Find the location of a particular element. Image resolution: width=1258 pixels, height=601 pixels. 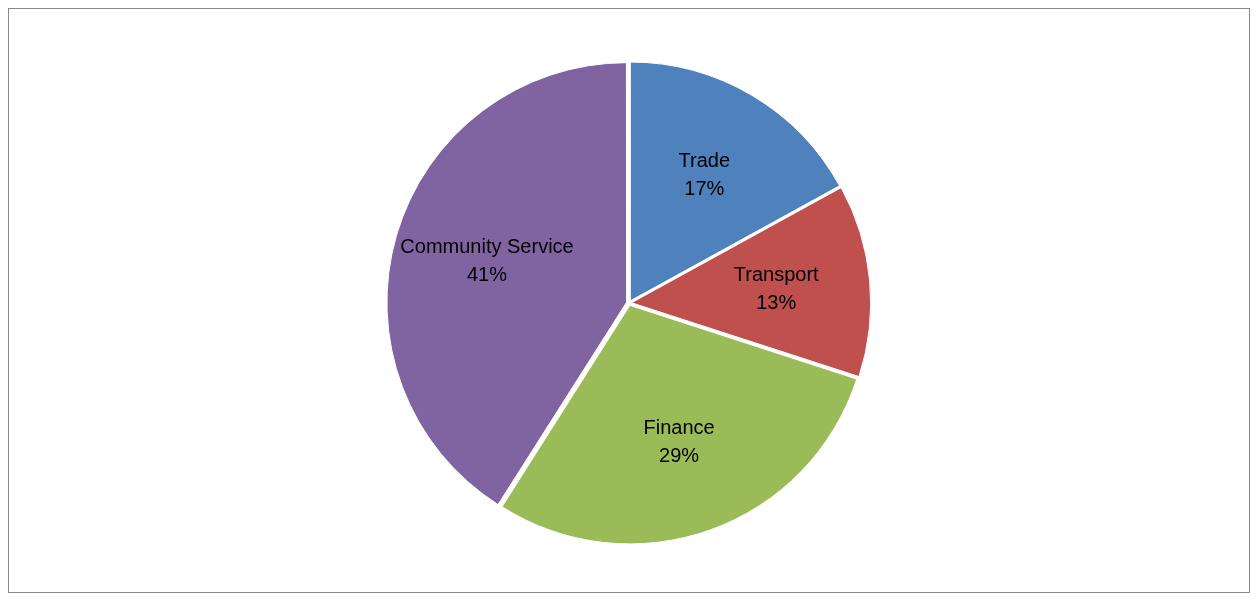

data-label: 17% is located at coordinates (704, 188).